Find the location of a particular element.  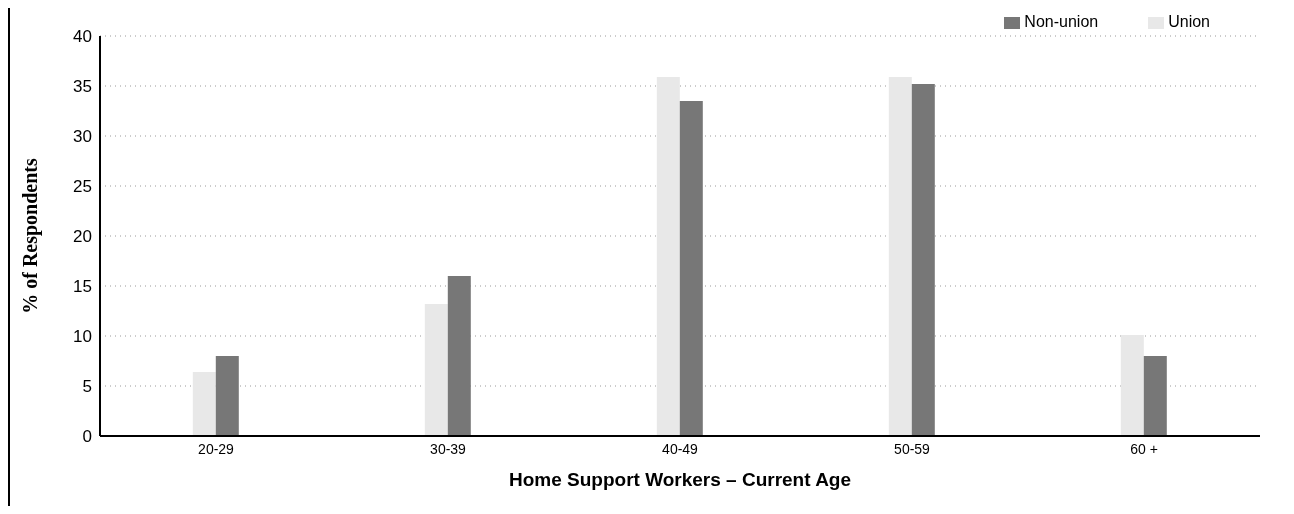

x-tick-label: 20-29 is located at coordinates (216, 448).